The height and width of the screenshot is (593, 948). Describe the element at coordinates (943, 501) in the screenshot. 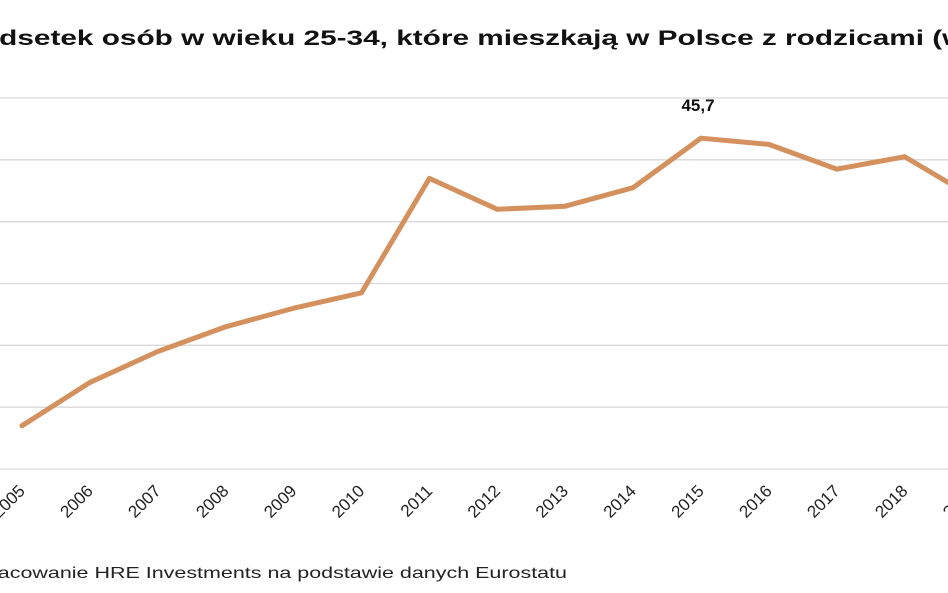

I see `x-tick-label: 2019` at that location.